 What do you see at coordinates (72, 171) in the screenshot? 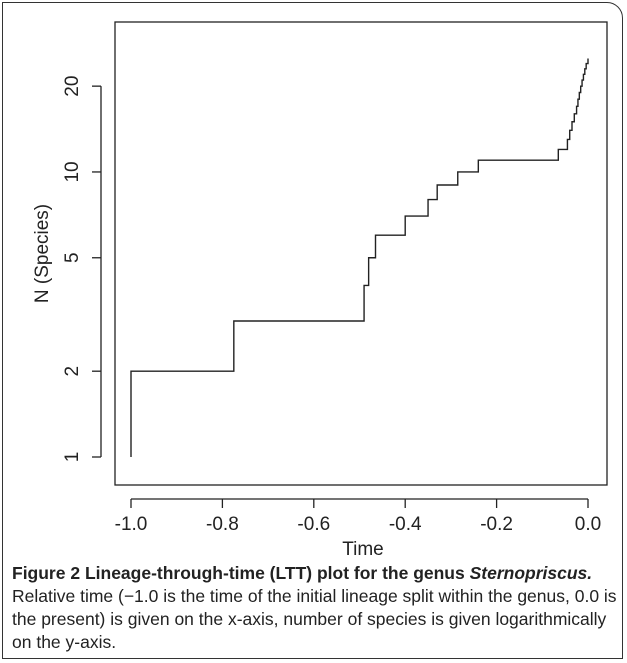
I see `y-tick-label: 10` at bounding box center [72, 171].